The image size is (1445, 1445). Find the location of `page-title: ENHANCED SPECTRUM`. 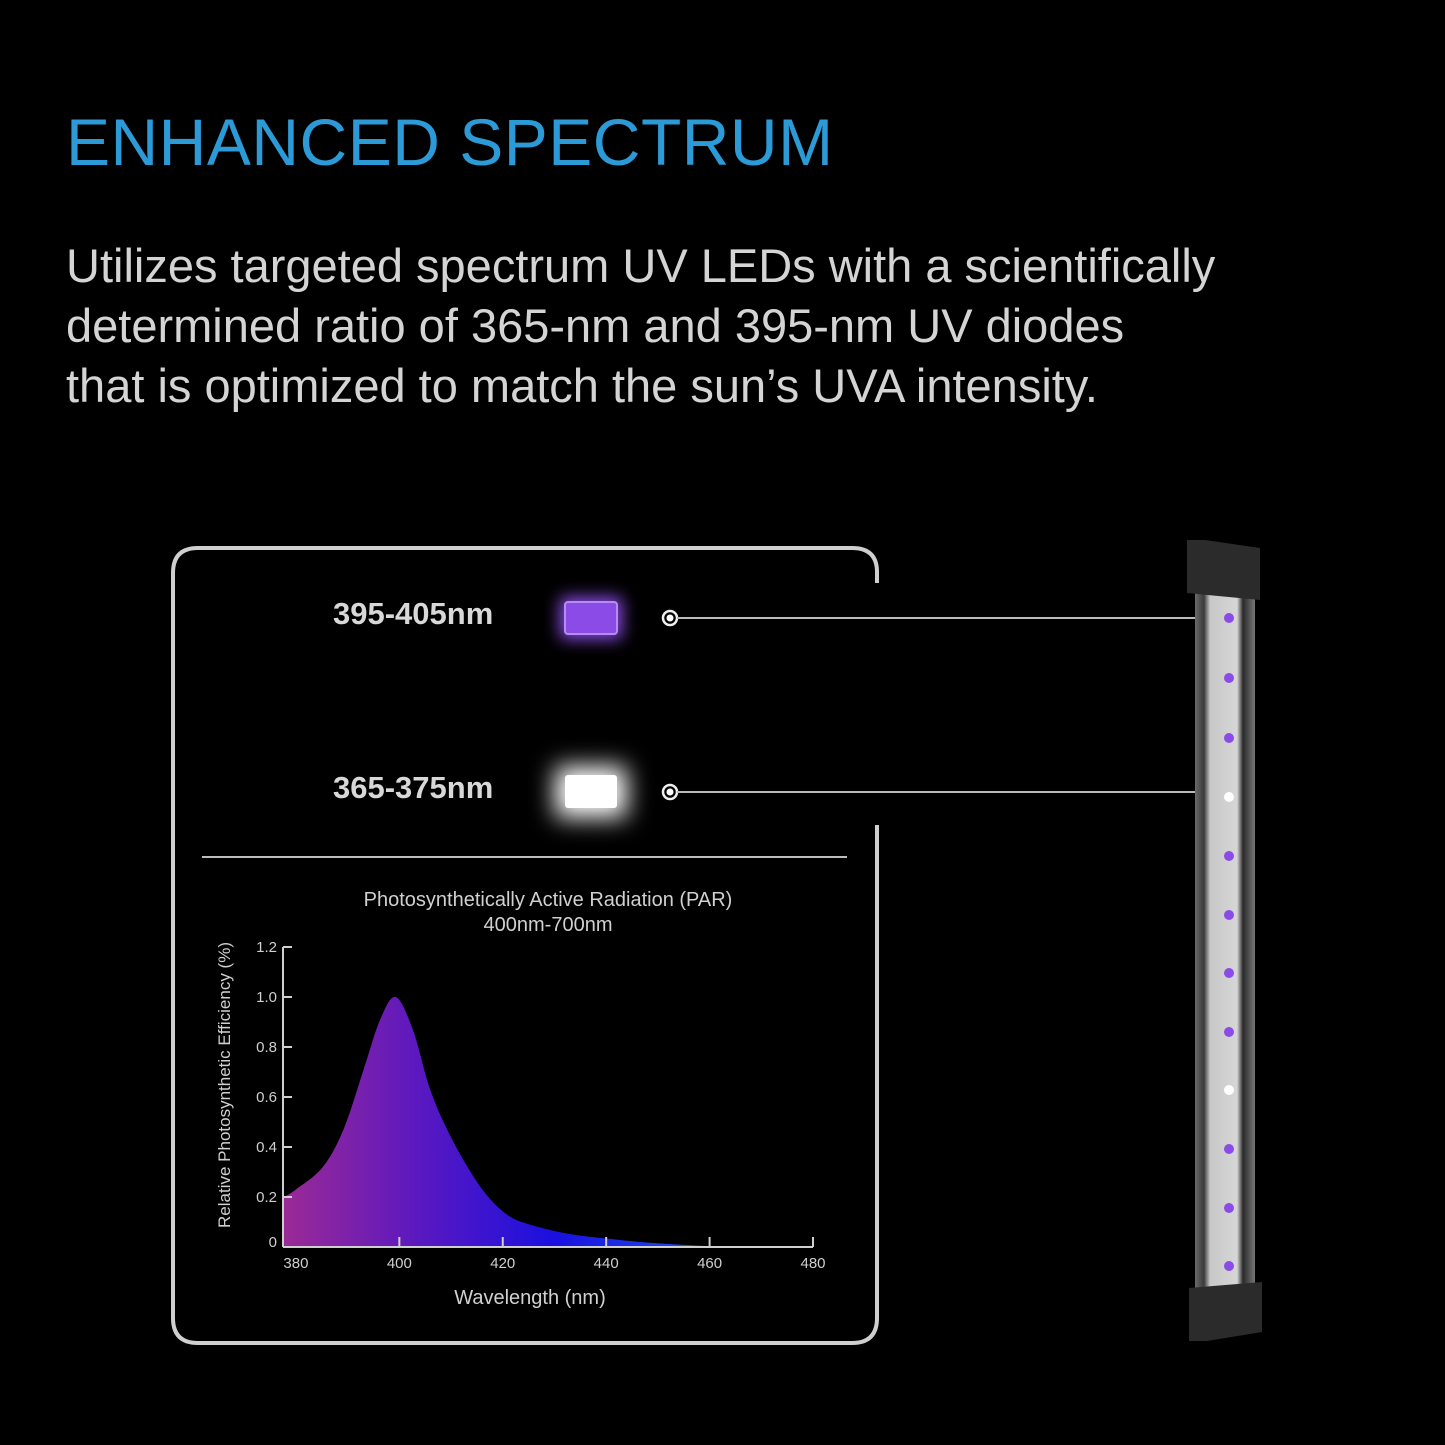

page-title: ENHANCED SPECTRUM is located at coordinates (450, 142).